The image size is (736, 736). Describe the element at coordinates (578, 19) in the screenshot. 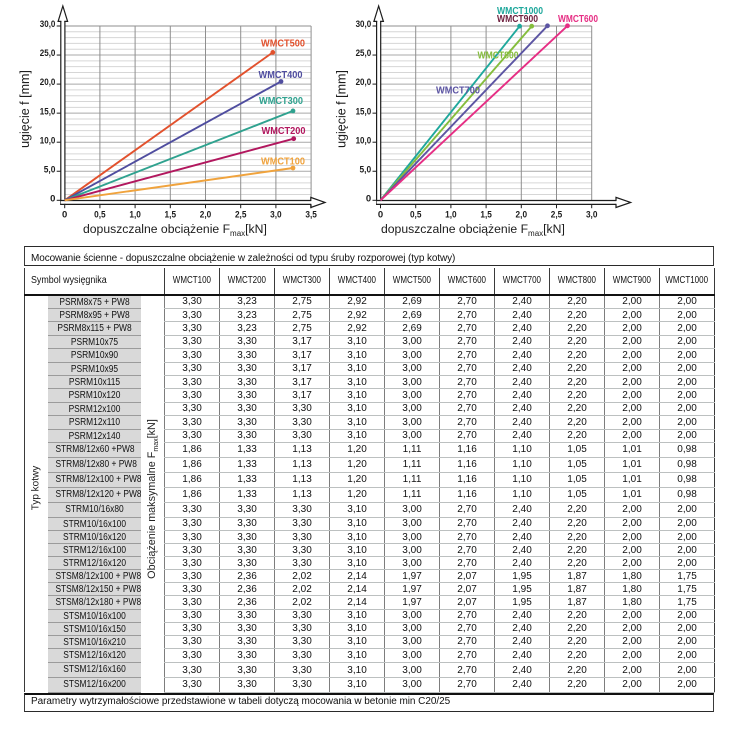

I see `svg-text: WMCT600` at that location.